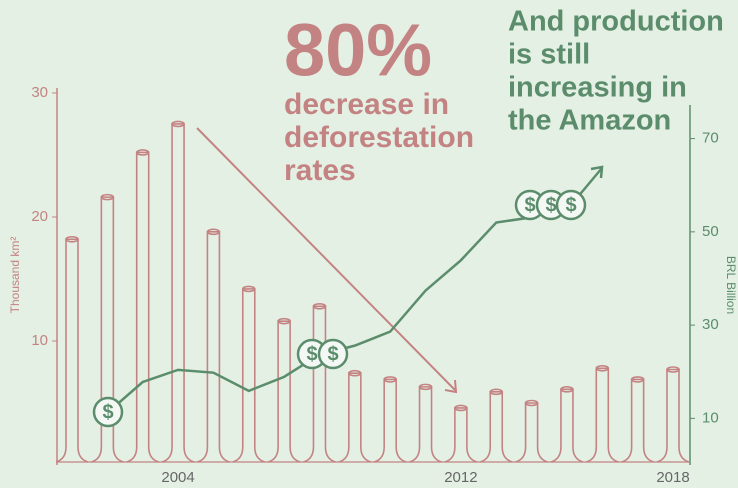 The image size is (738, 488). What do you see at coordinates (672, 477) in the screenshot?
I see `x-tick-label: 2018` at bounding box center [672, 477].